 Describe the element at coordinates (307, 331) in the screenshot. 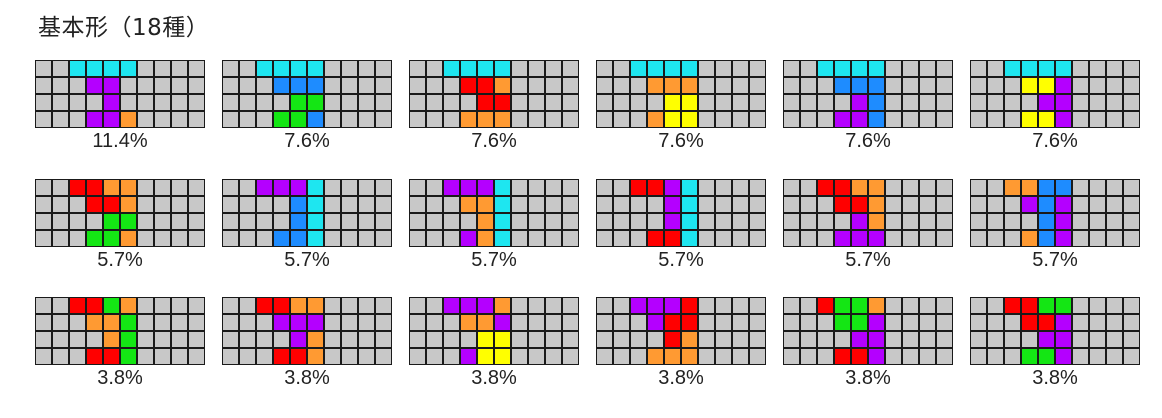

I see `pattern-board` at that location.